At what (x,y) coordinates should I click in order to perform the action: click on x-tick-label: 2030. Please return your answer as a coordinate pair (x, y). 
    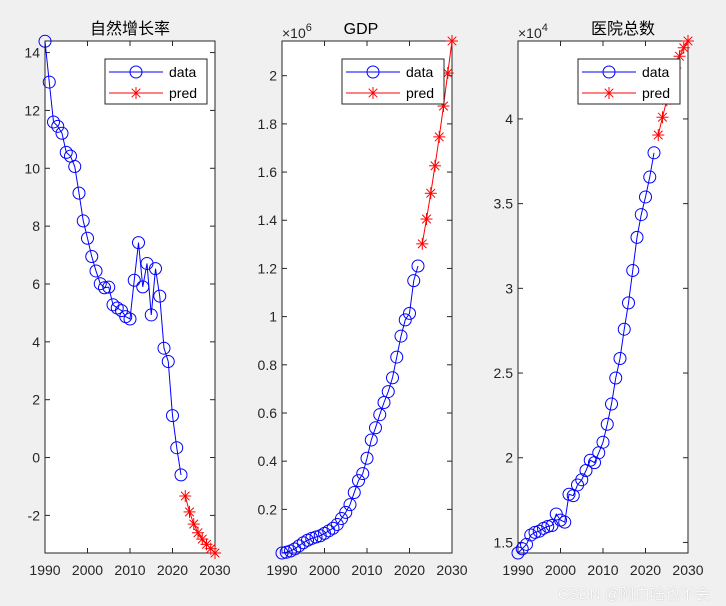
    Looking at the image, I should click on (451, 570).